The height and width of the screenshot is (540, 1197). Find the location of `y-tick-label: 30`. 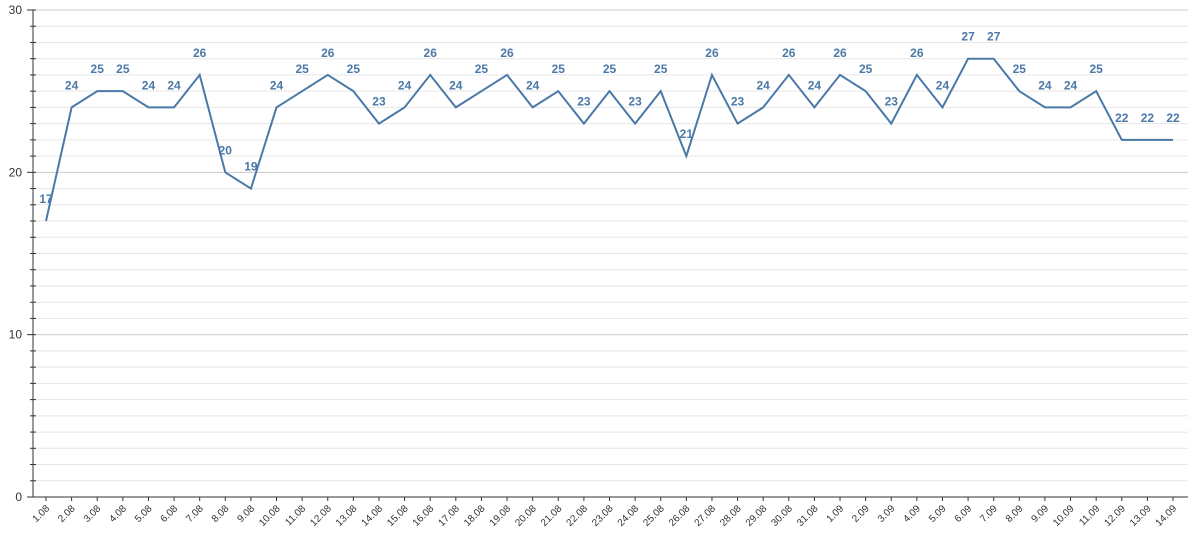

y-tick-label: 30 is located at coordinates (16, 10).